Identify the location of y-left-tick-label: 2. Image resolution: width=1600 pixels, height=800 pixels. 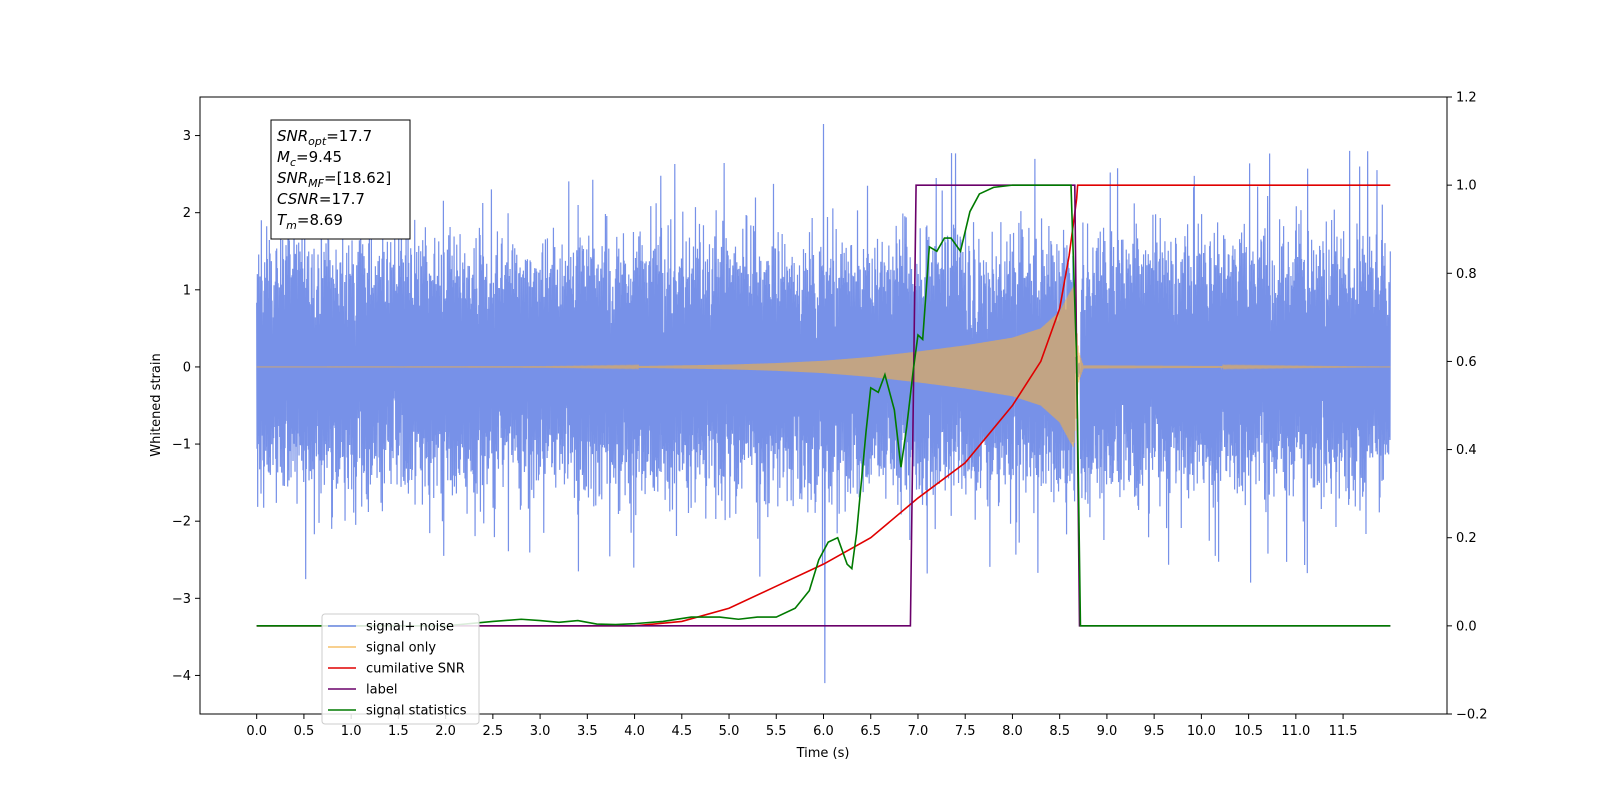
(187, 213).